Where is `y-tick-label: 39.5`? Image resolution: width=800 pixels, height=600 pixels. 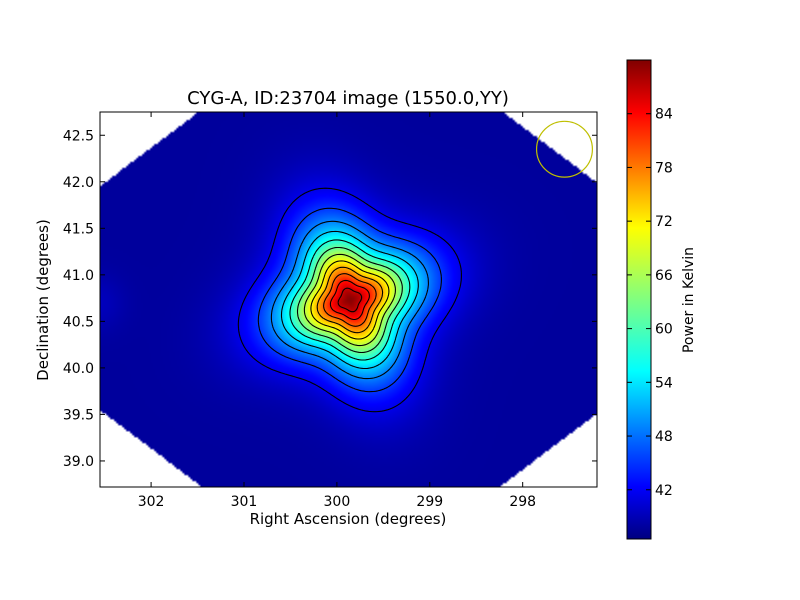
y-tick-label: 39.5 is located at coordinates (78, 415).